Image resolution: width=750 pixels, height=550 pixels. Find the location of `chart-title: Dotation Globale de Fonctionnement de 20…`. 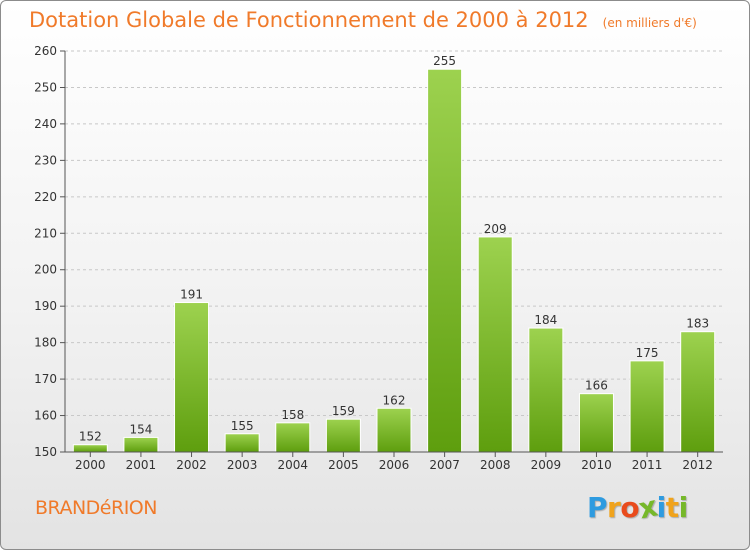

chart-title: Dotation Globale de Fonctionnement de 20… is located at coordinates (363, 20).